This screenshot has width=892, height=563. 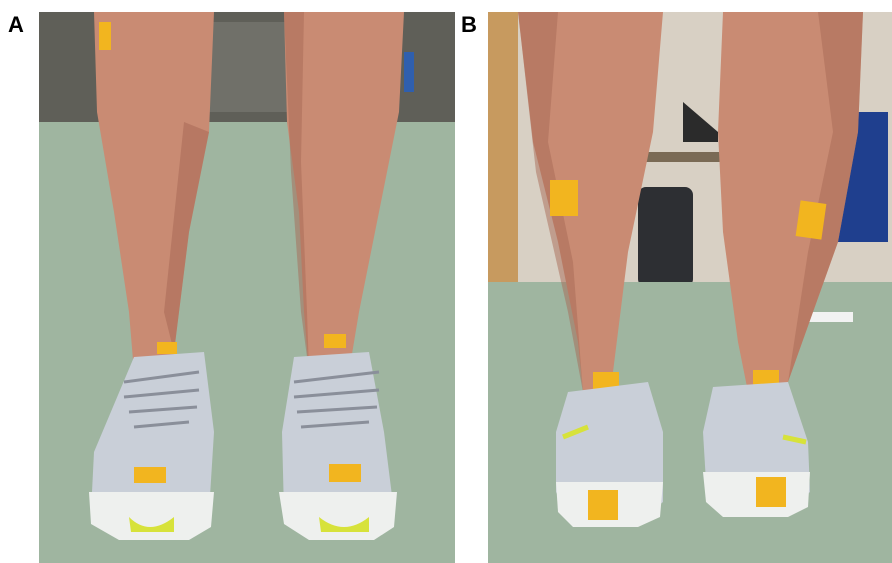 What do you see at coordinates (564, 198) in the screenshot?
I see `tape-marker-left-calf` at bounding box center [564, 198].